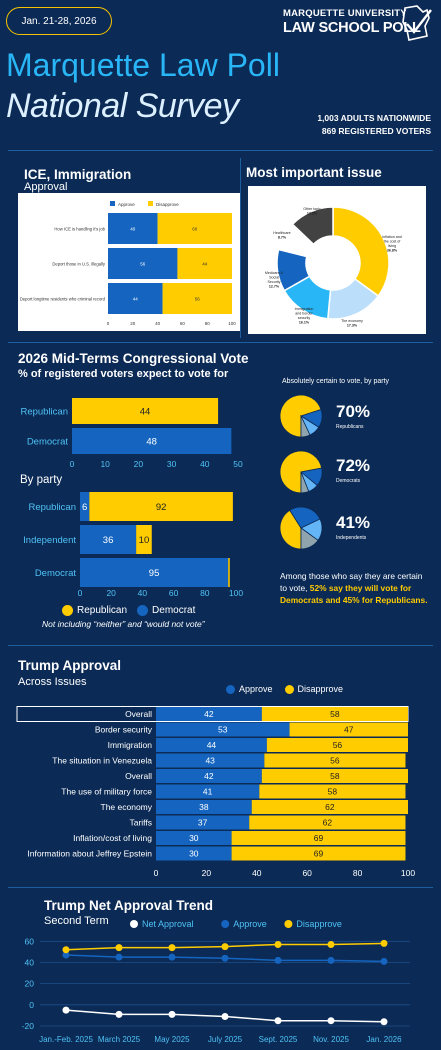  I want to click on midterm-bar, so click(152, 441).